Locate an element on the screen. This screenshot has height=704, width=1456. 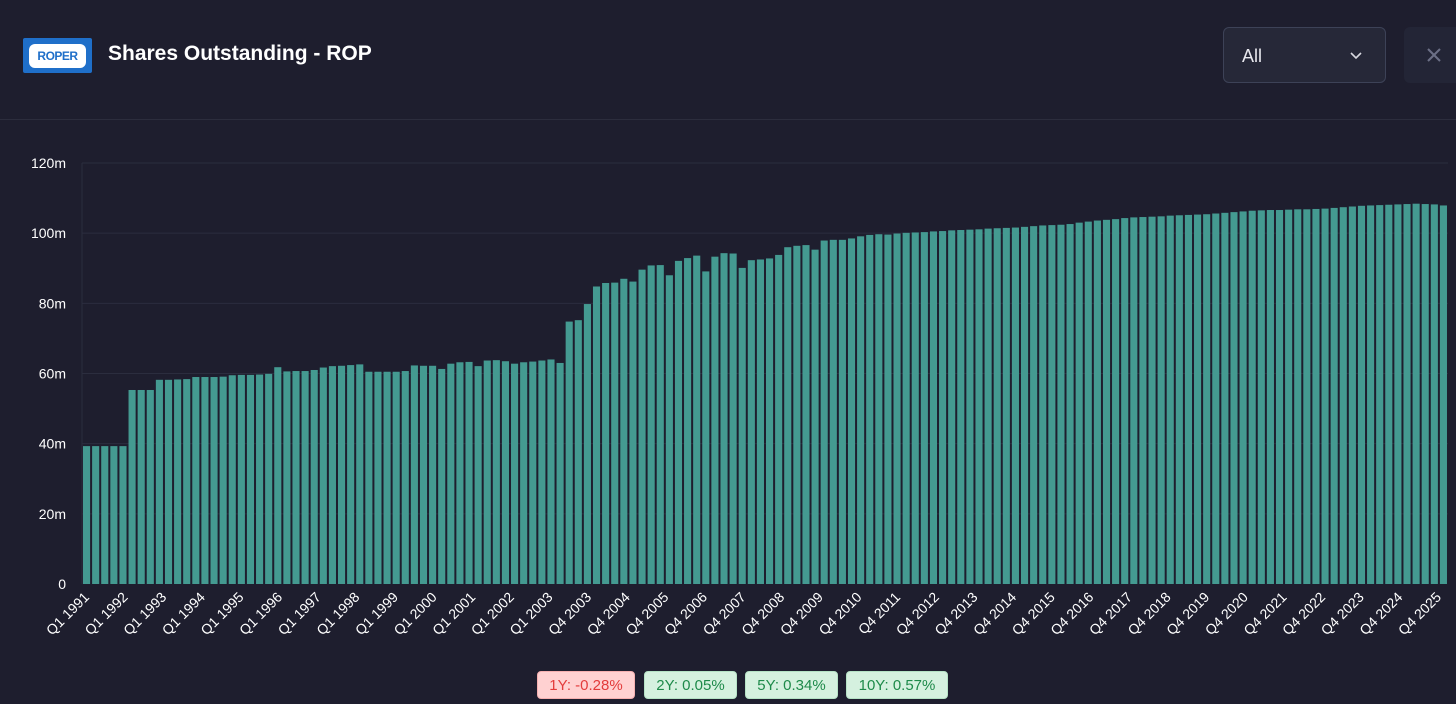
company-logo-text: ROPER is located at coordinates (57, 55).